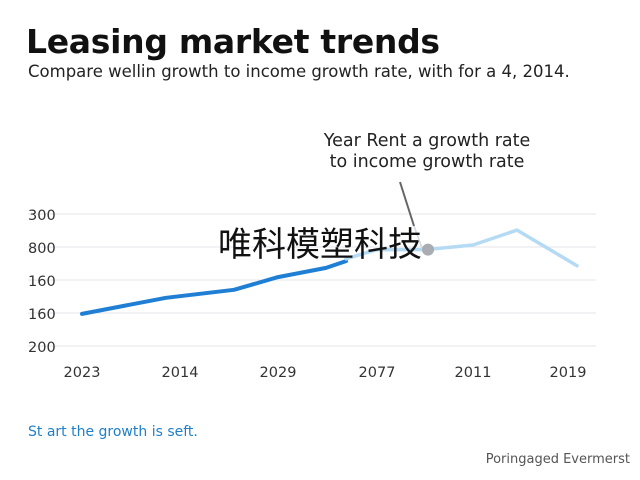 This screenshot has width=640, height=480. I want to click on chart-source: Poringaged Evermerst, so click(557, 459).